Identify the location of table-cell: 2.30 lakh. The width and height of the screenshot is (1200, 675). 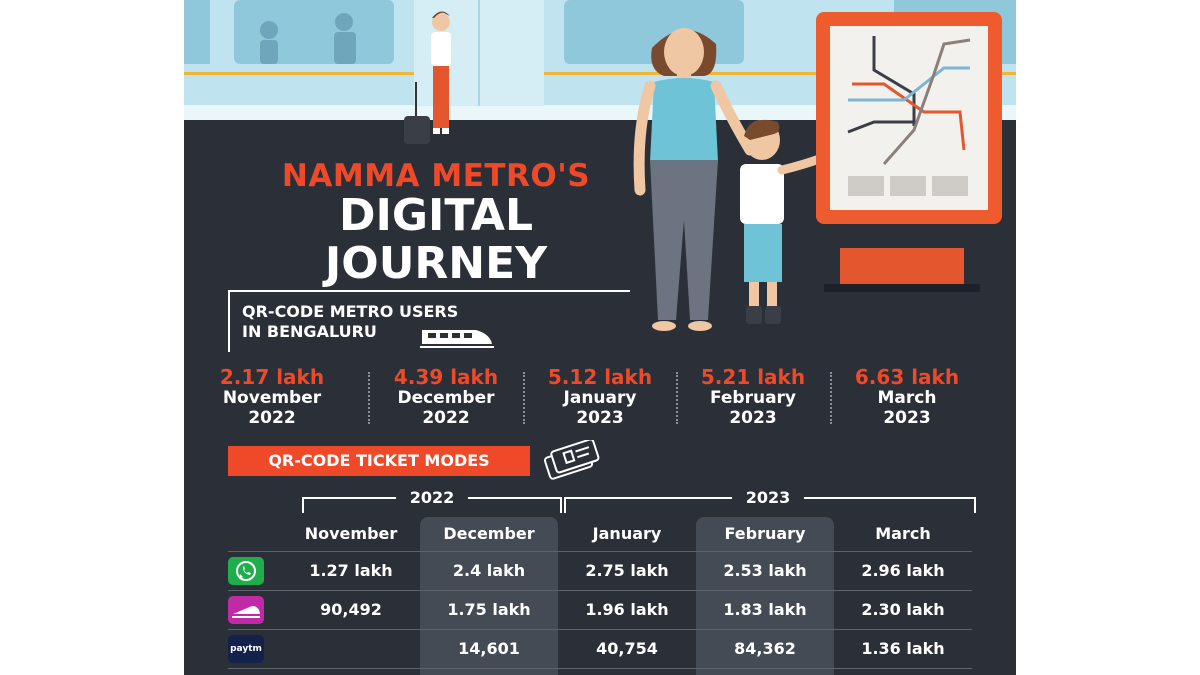
(903, 609).